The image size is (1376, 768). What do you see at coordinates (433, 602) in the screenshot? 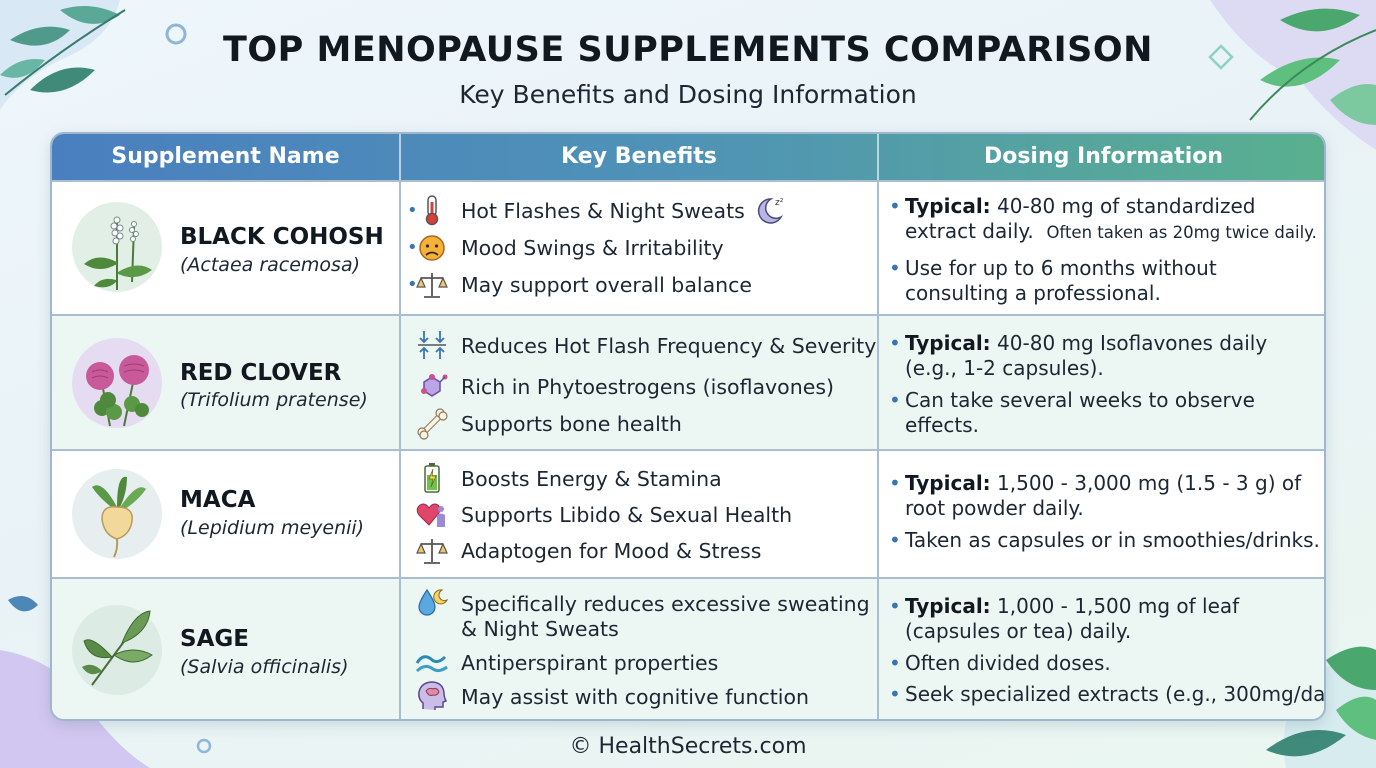
I see `drop-moon-icon` at bounding box center [433, 602].